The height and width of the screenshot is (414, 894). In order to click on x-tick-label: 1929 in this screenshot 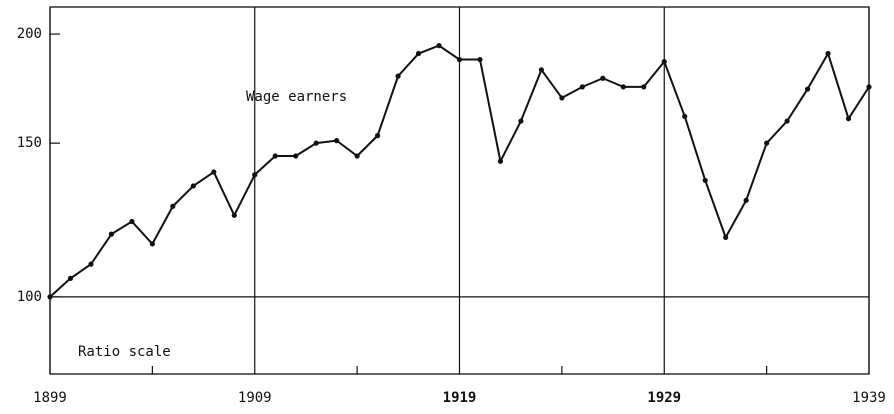, I will do `click(664, 398)`.